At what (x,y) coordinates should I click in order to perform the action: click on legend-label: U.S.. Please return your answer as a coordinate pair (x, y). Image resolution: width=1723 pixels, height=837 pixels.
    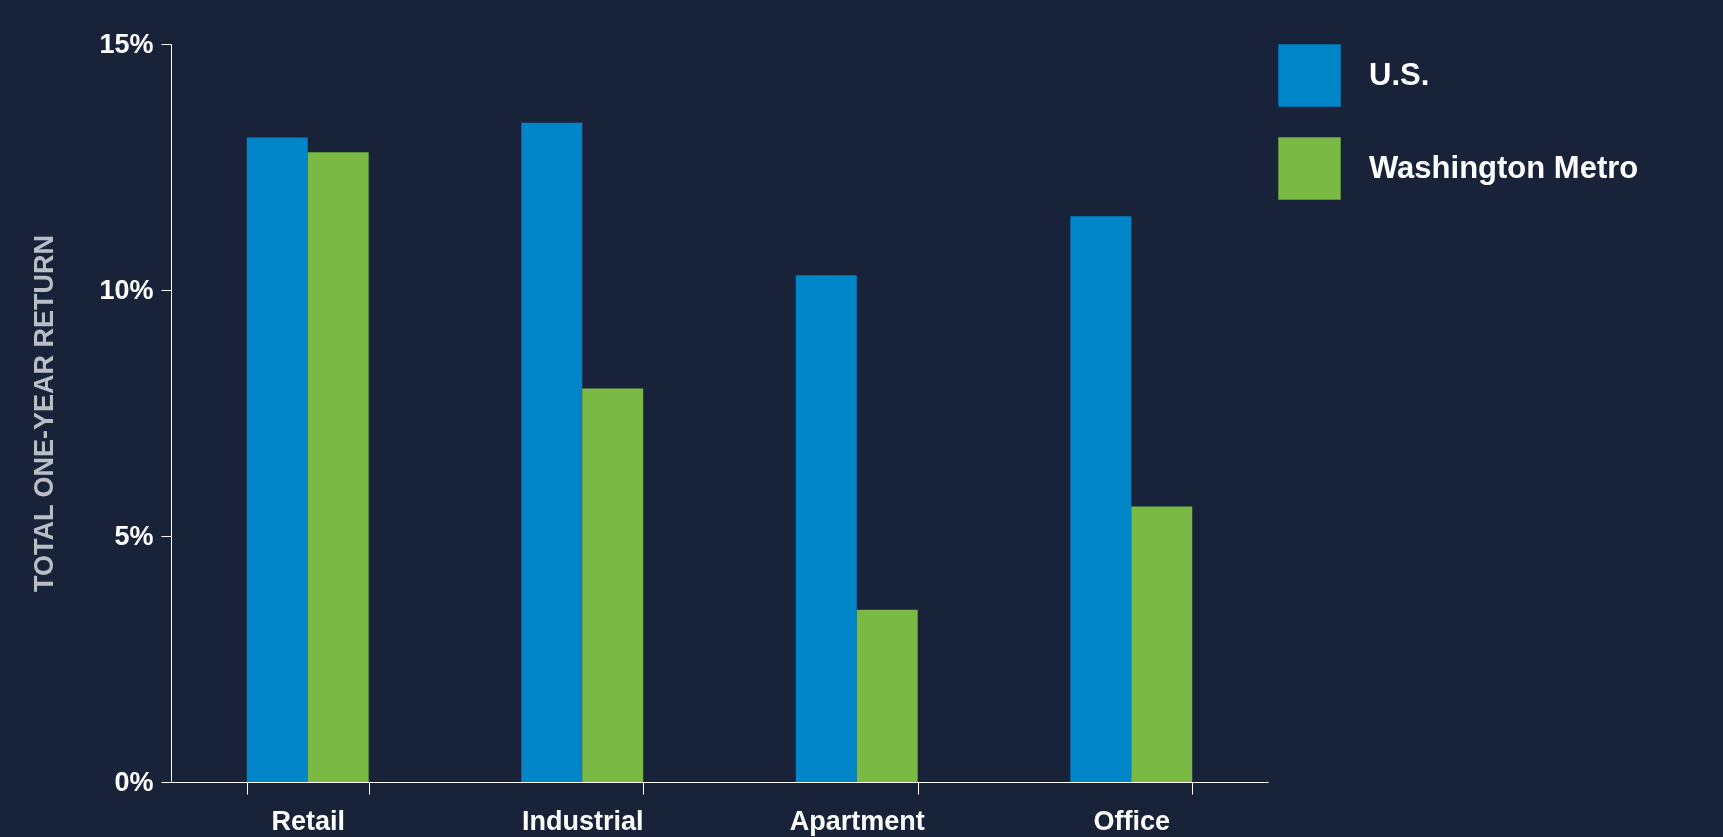
    Looking at the image, I should click on (1399, 74).